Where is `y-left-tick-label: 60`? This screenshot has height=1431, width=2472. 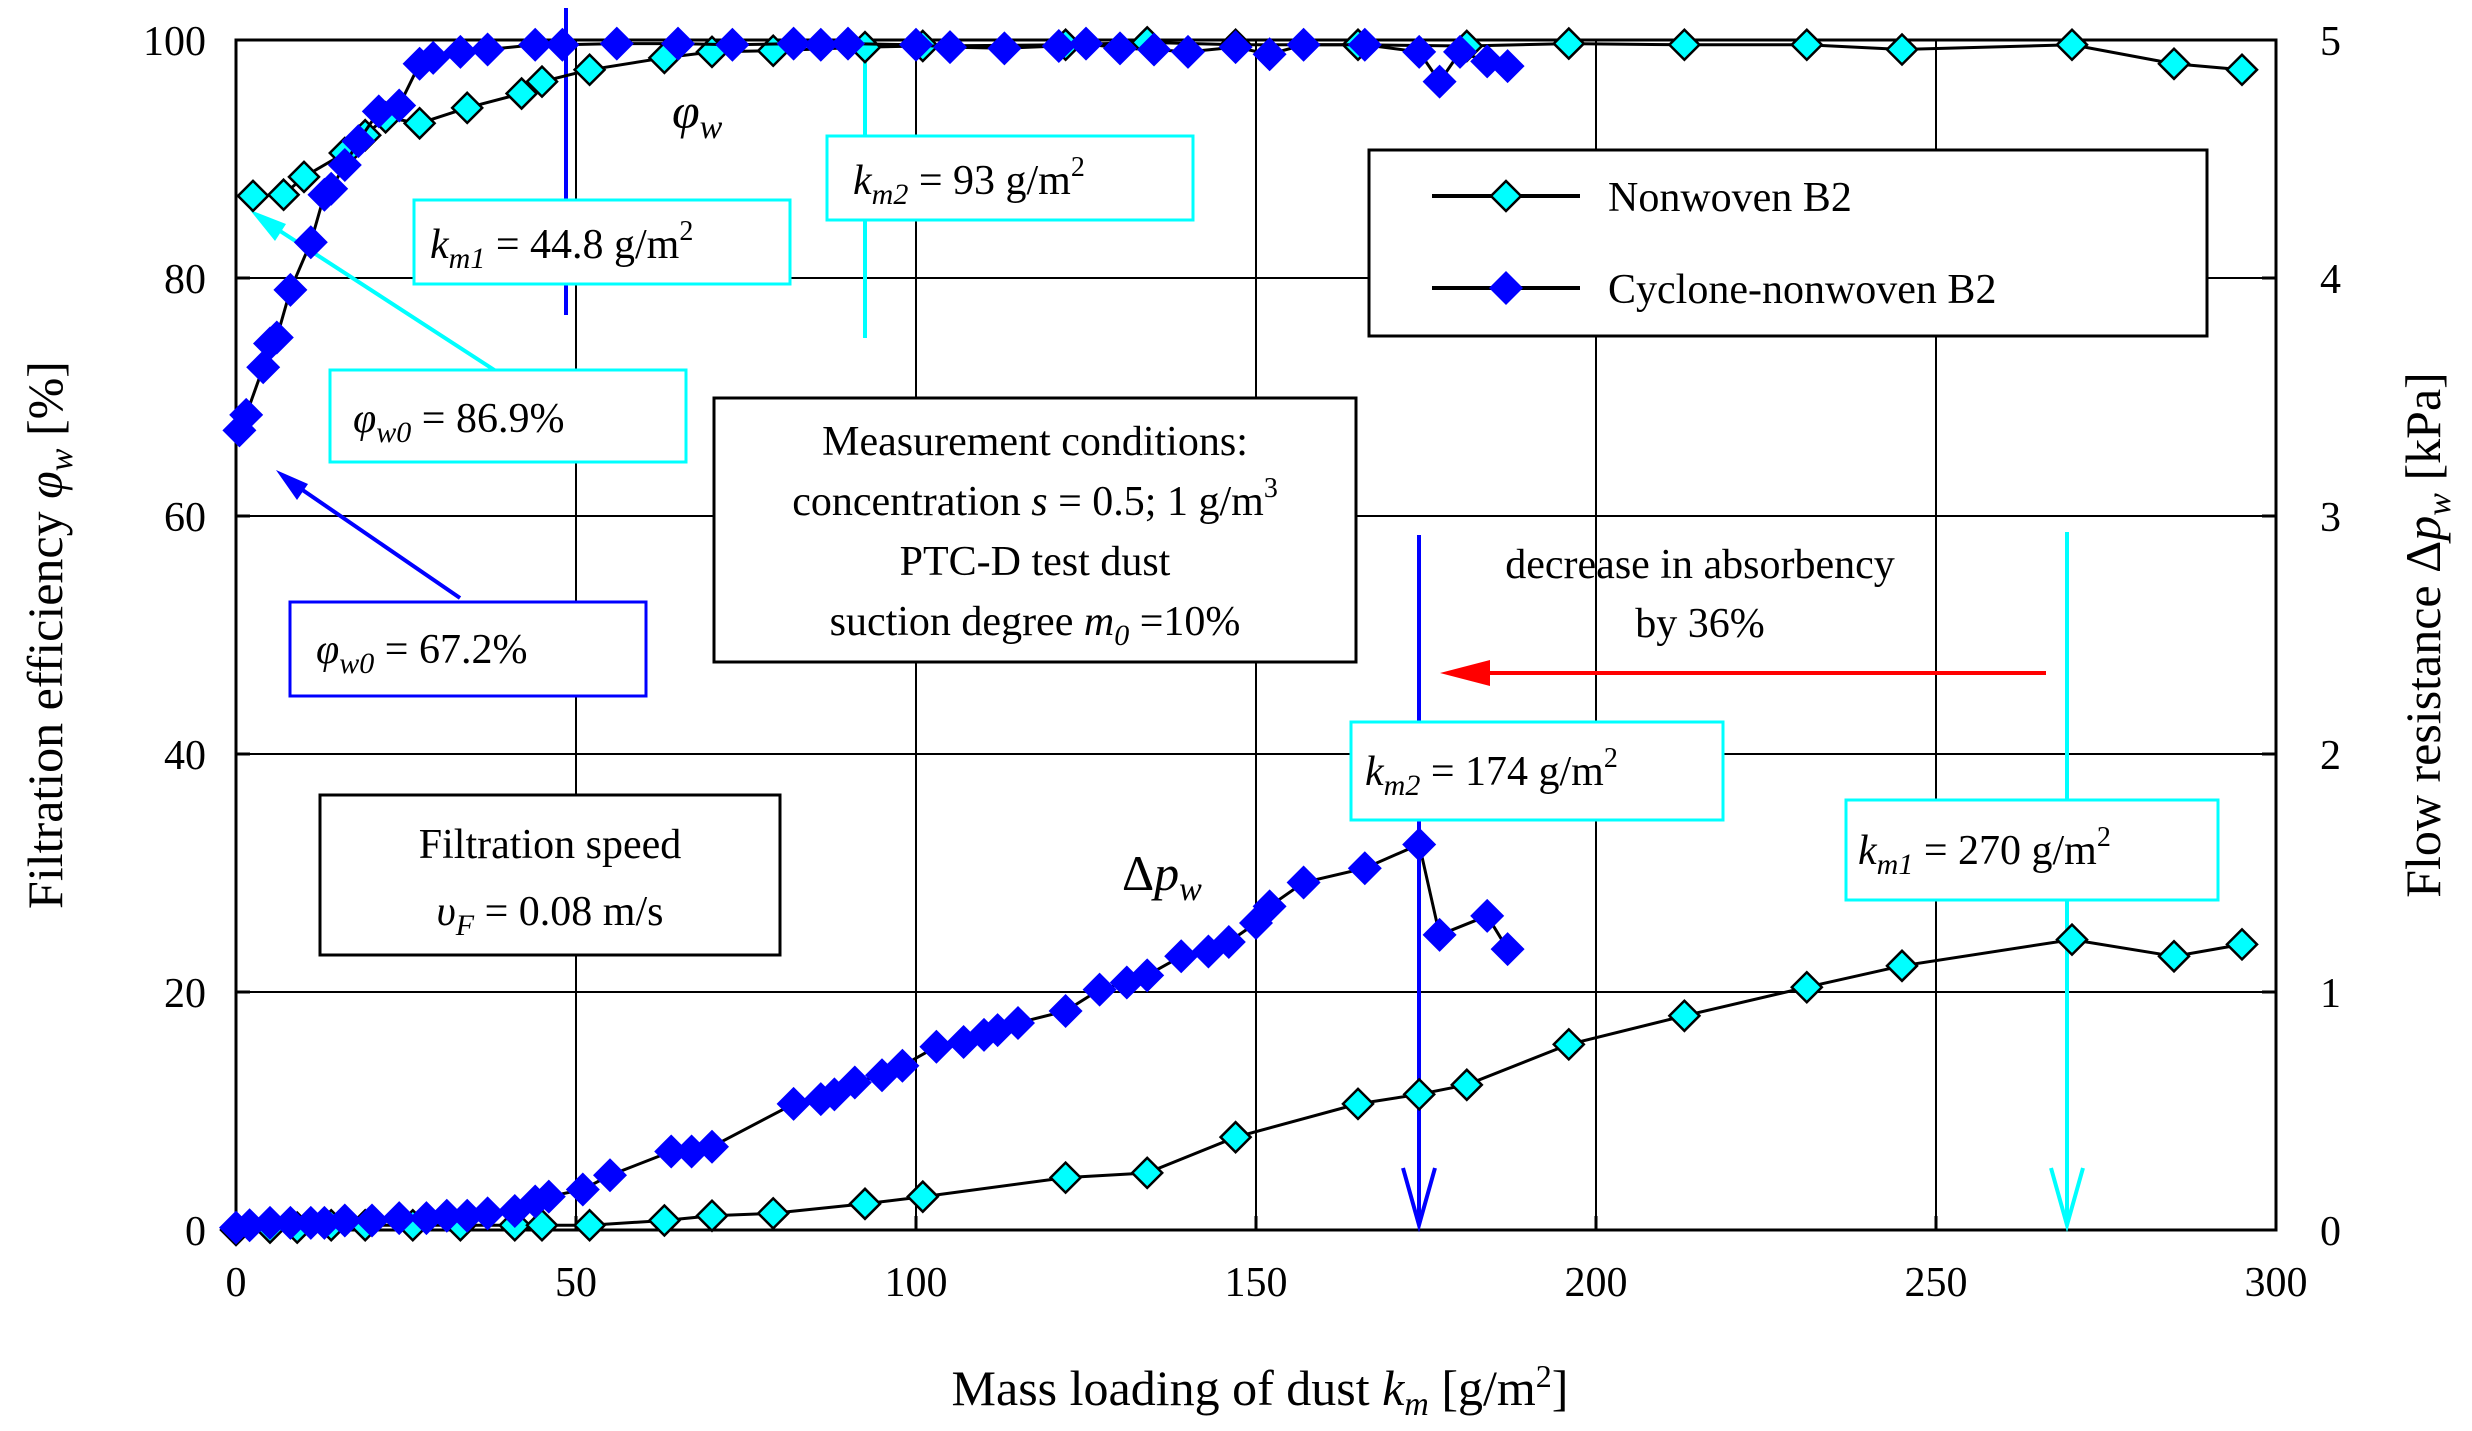
y-left-tick-label: 60 is located at coordinates (185, 518).